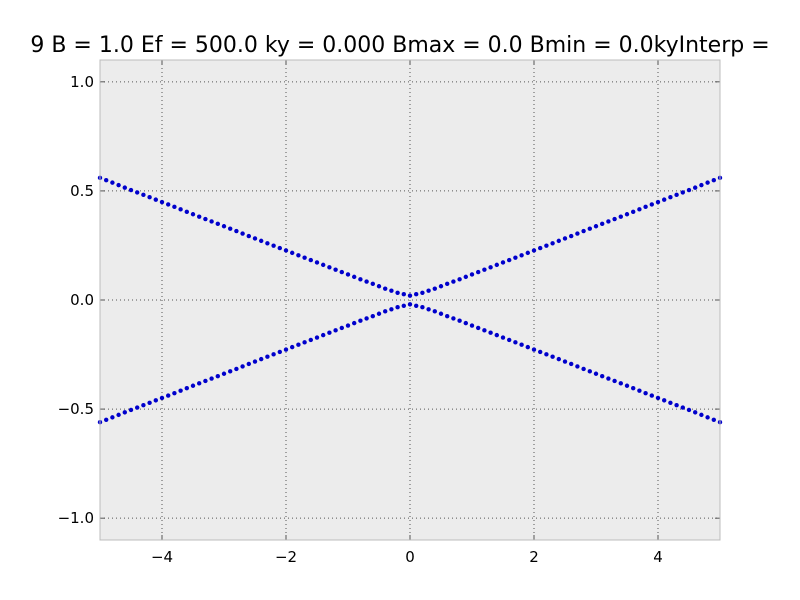 This screenshot has height=600, width=800. What do you see at coordinates (82, 82) in the screenshot?
I see `y-tick-label: 1.0` at bounding box center [82, 82].